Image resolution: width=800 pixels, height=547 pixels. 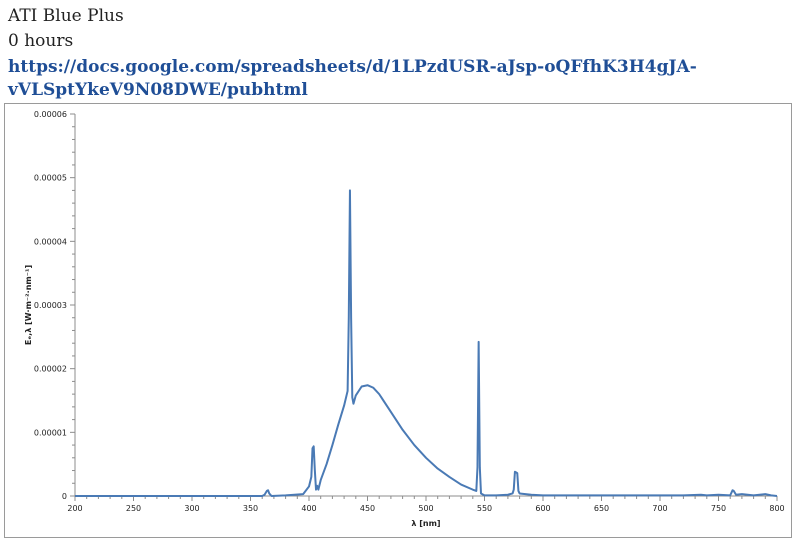 What do you see at coordinates (64, 496) in the screenshot?
I see `y-tick-label: 0` at bounding box center [64, 496].